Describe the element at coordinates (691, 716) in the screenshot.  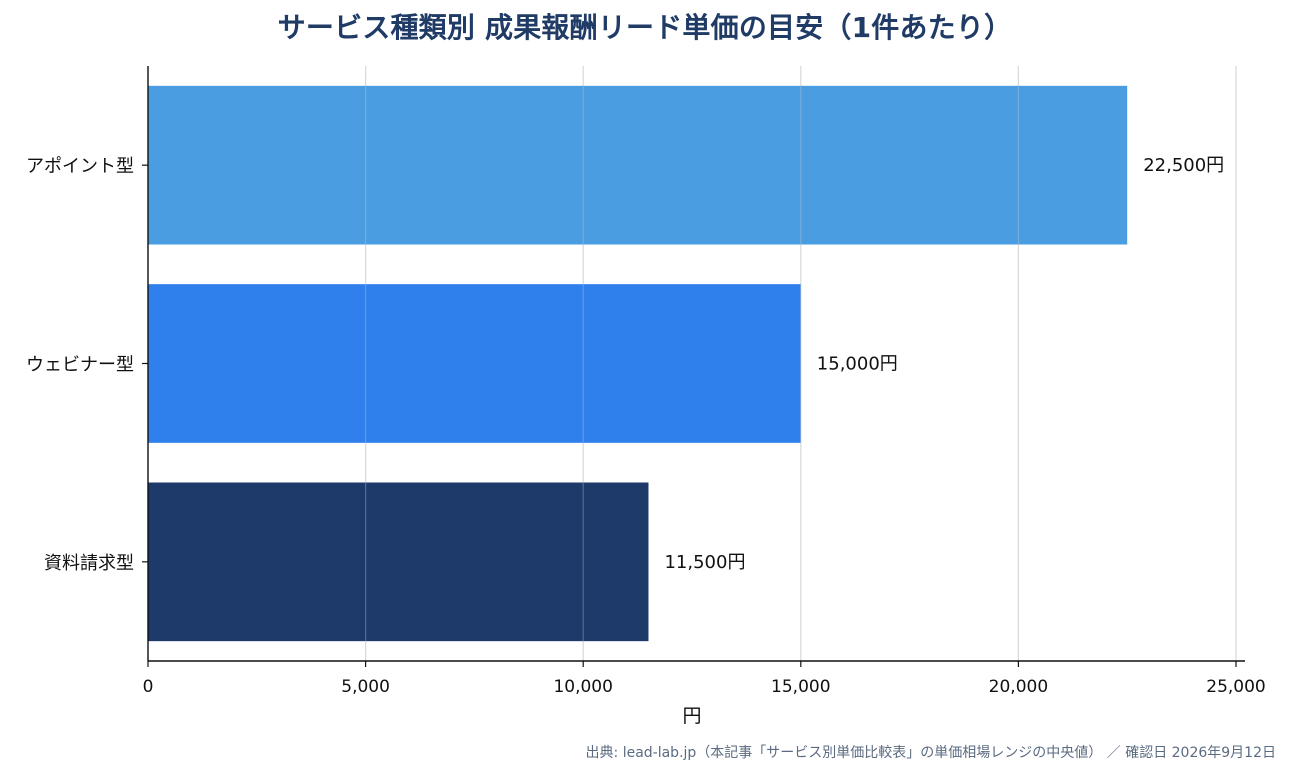
I see `x-axis-label: 円` at that location.